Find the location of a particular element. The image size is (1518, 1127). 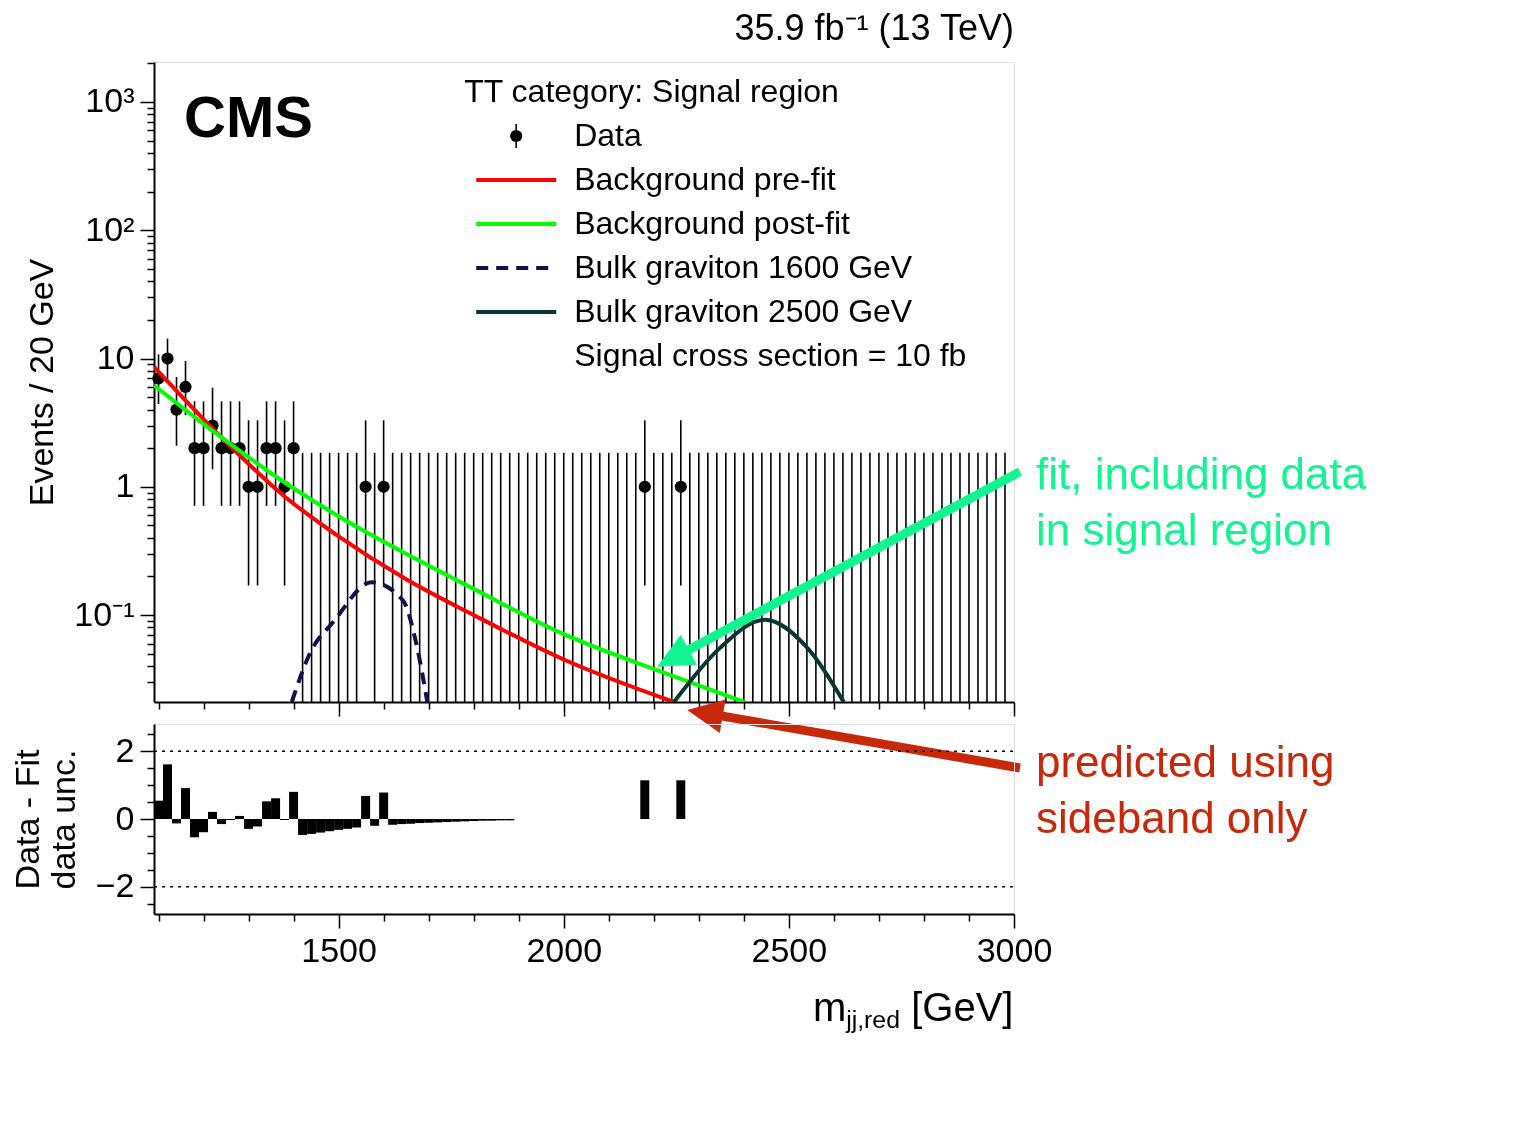

y-tick-label: 10⁻¹ is located at coordinates (104, 613).